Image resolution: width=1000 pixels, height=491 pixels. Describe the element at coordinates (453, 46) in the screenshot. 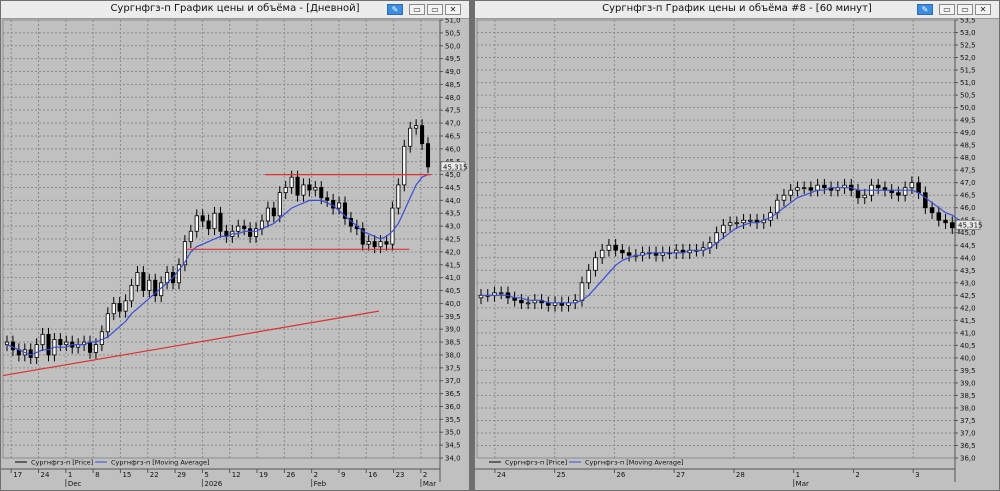

I see `y-tick-label: 50,0` at that location.